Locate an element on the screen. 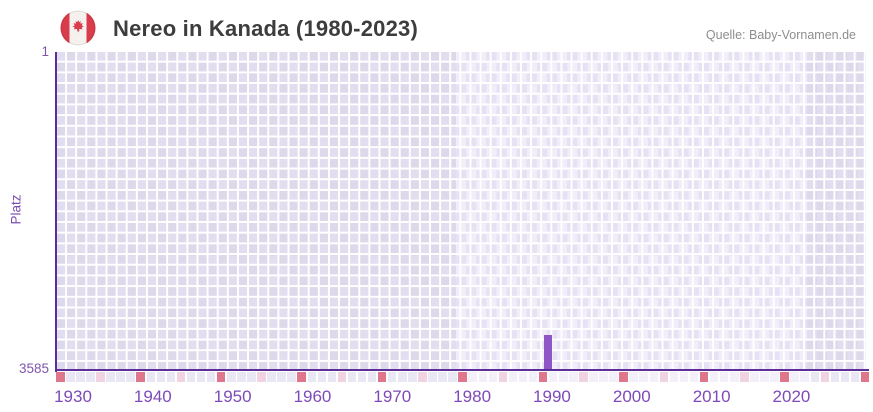  page-title: Nereo in Kanada (1980-2023) is located at coordinates (265, 28).